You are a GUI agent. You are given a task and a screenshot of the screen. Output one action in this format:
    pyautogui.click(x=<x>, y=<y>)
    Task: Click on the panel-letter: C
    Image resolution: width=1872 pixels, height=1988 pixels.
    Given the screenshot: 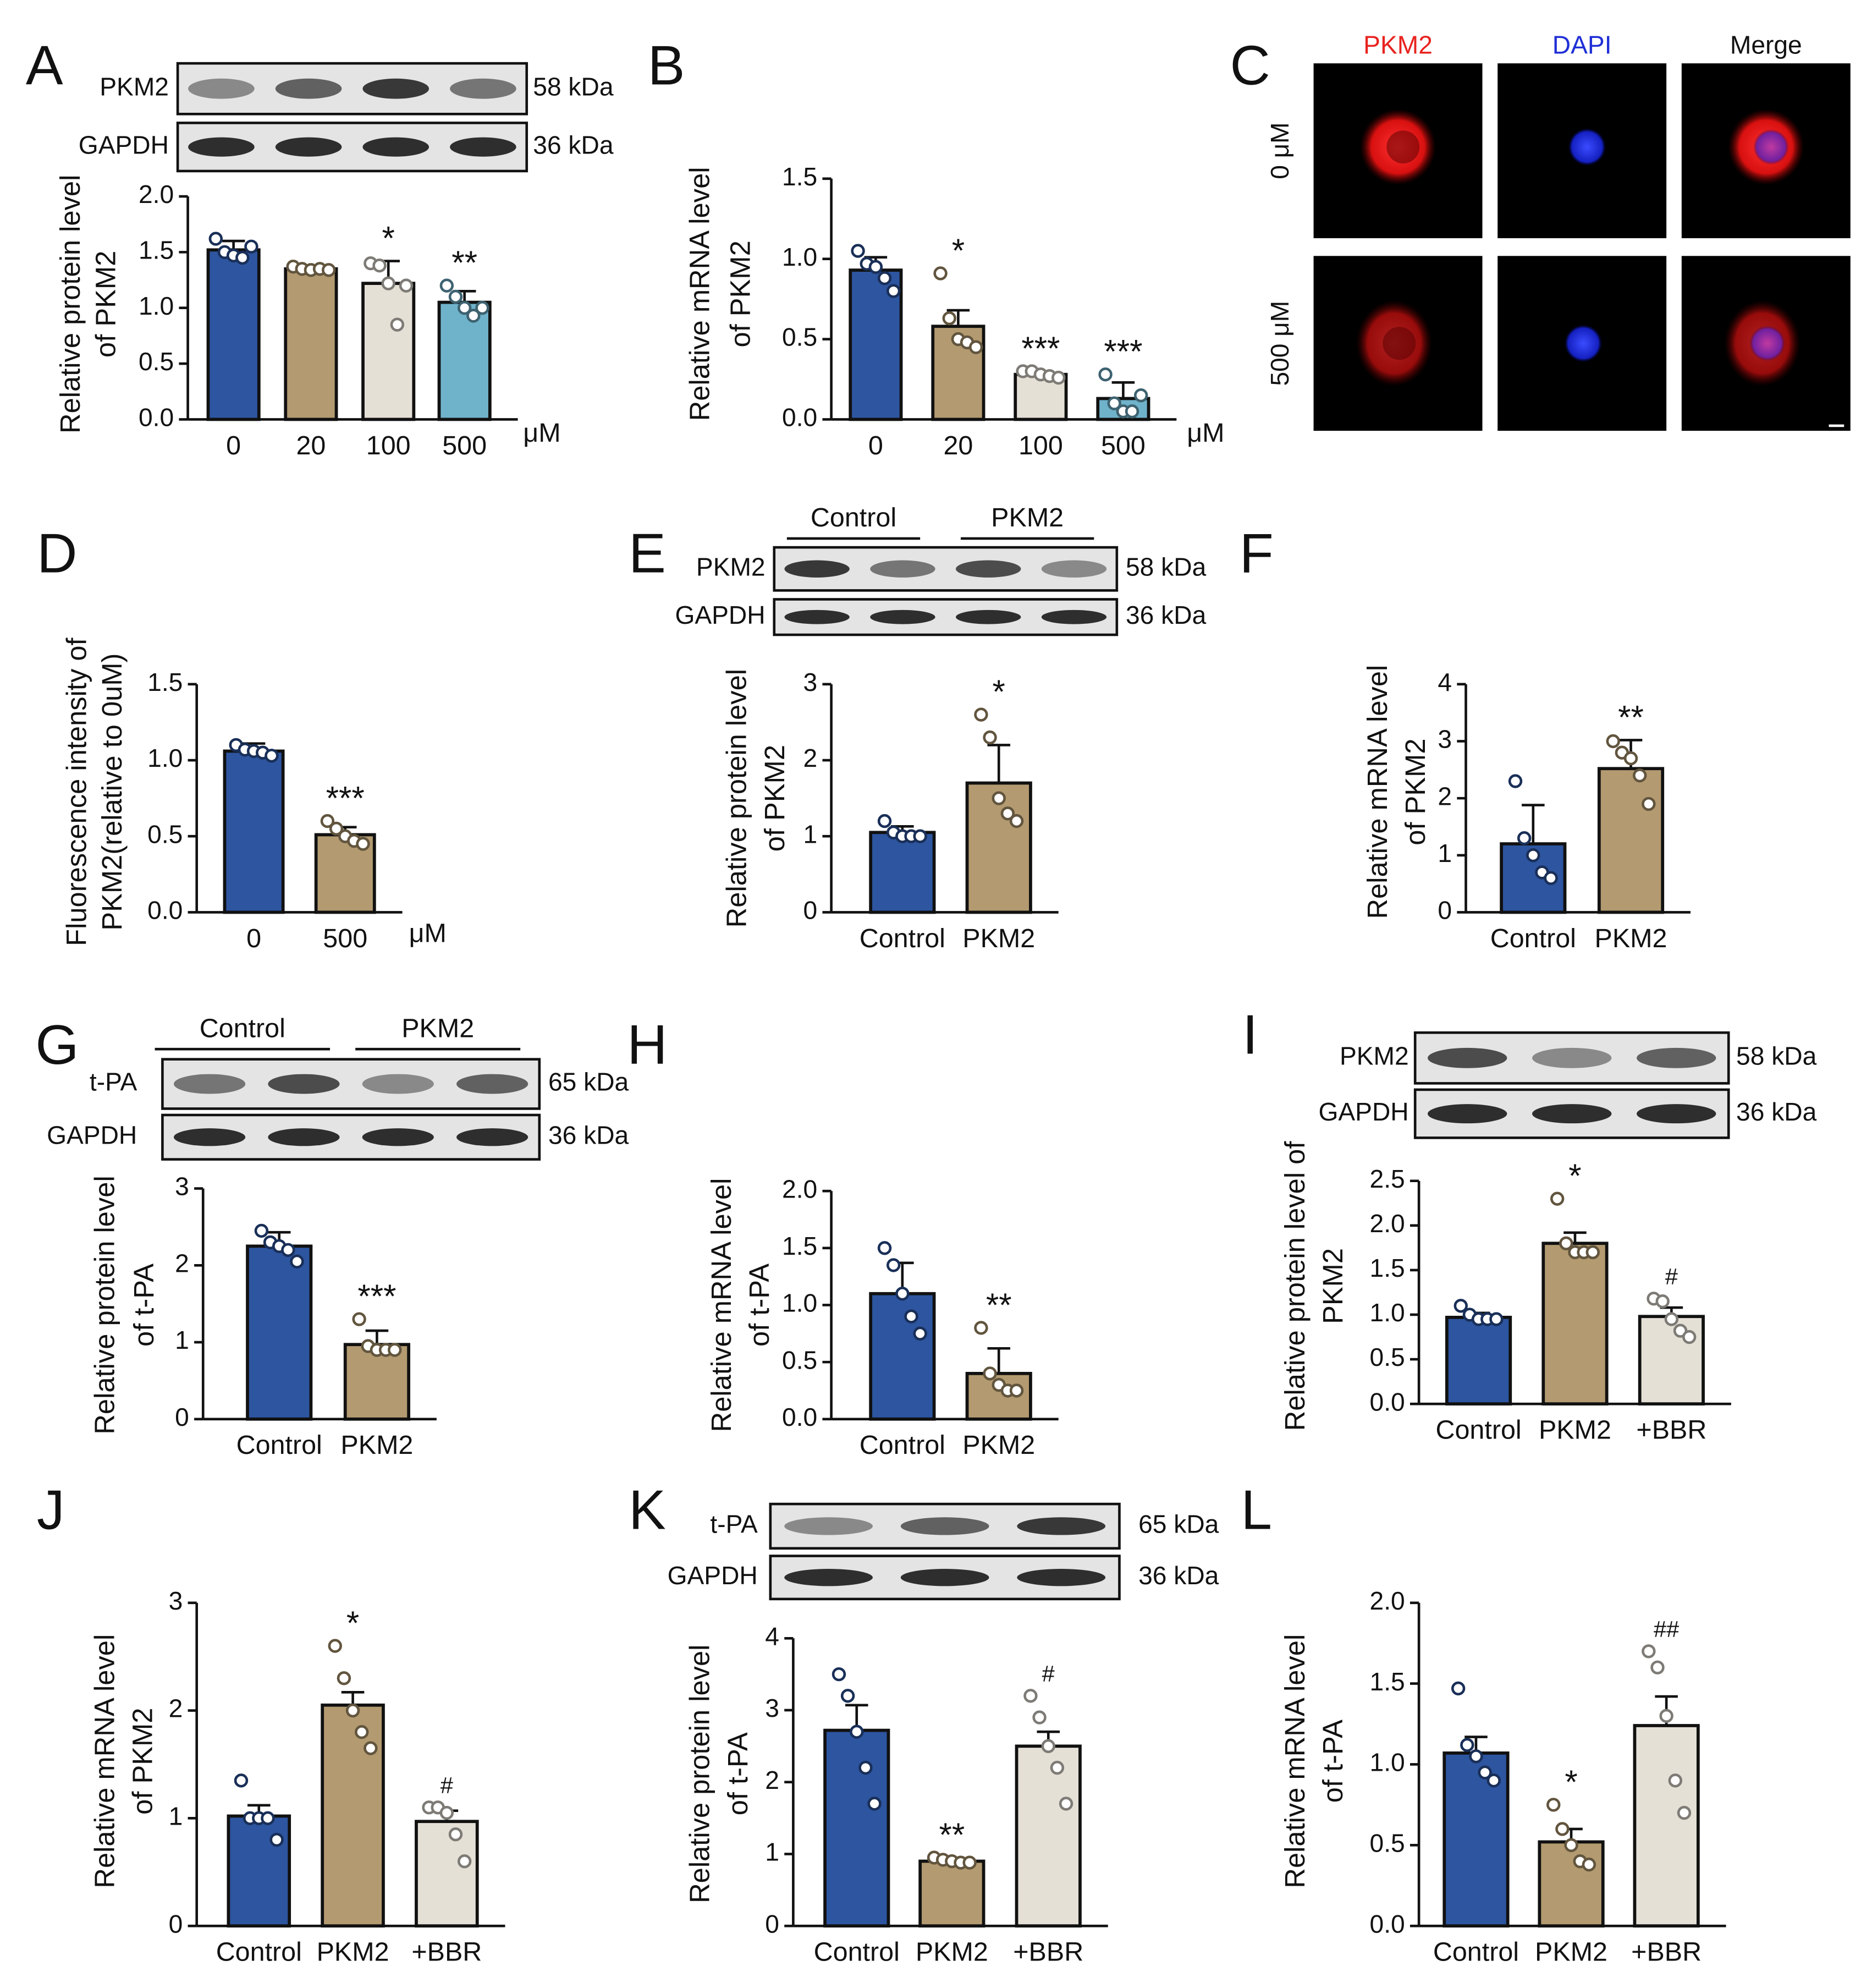 What is the action you would take?
    pyautogui.click(x=1250, y=66)
    